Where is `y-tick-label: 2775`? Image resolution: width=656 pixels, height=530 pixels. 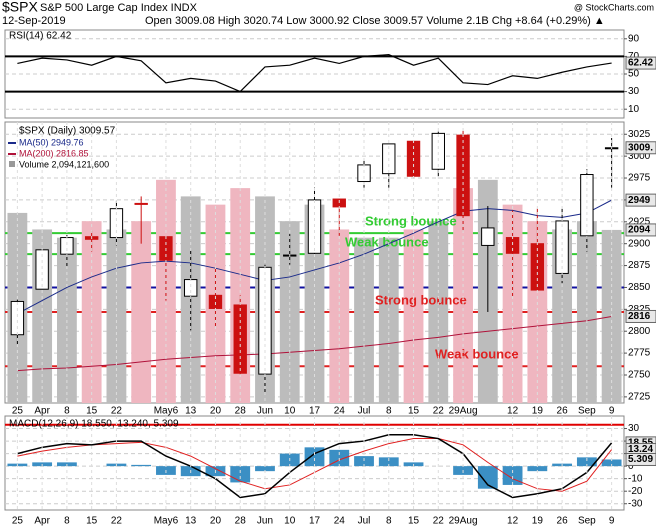 y-tick-label: 2775 is located at coordinates (639, 353).